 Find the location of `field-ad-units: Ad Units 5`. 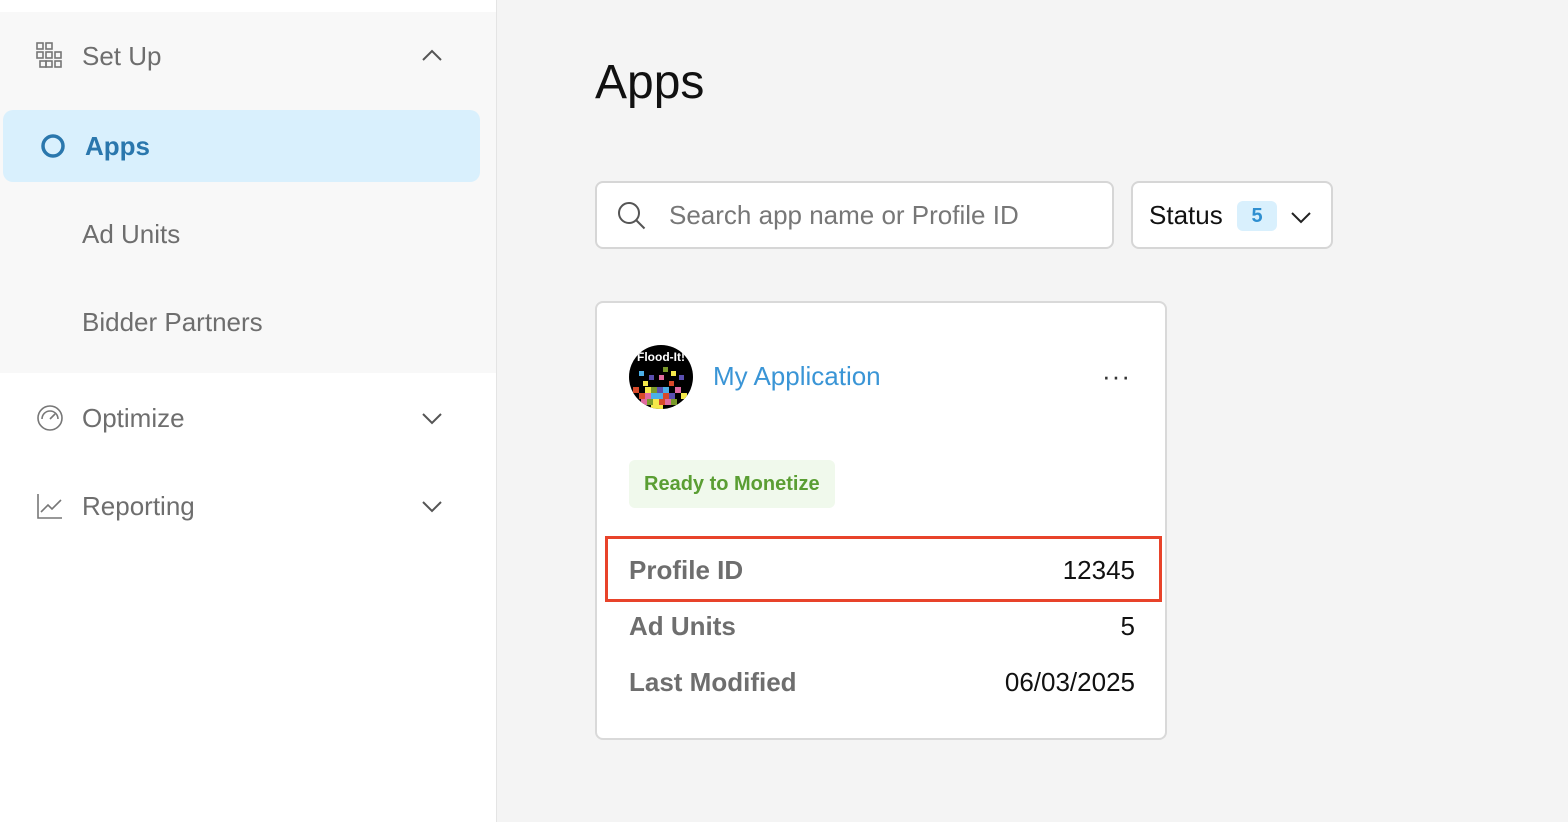

field-ad-units: Ad Units 5 is located at coordinates (882, 626).